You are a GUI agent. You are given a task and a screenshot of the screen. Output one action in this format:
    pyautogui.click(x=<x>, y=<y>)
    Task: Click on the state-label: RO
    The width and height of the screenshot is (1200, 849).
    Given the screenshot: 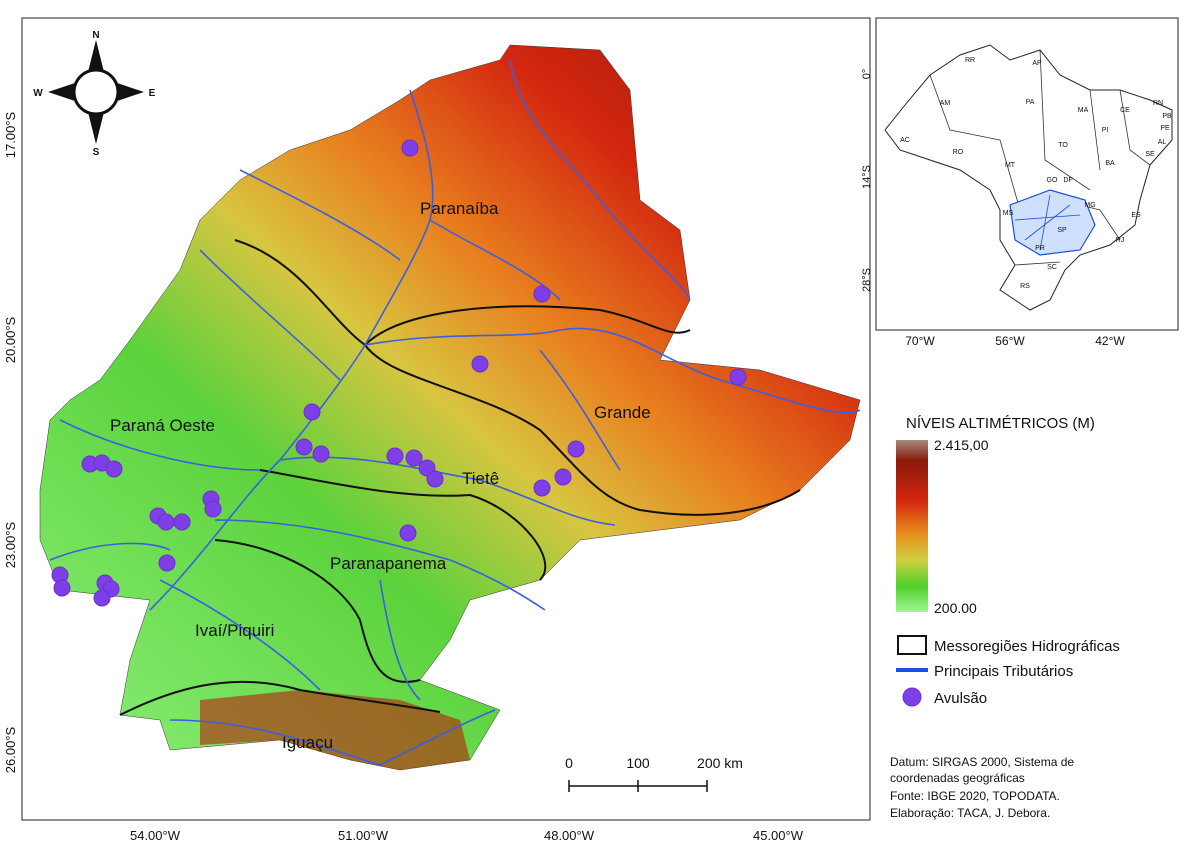 What is the action you would take?
    pyautogui.click(x=958, y=152)
    